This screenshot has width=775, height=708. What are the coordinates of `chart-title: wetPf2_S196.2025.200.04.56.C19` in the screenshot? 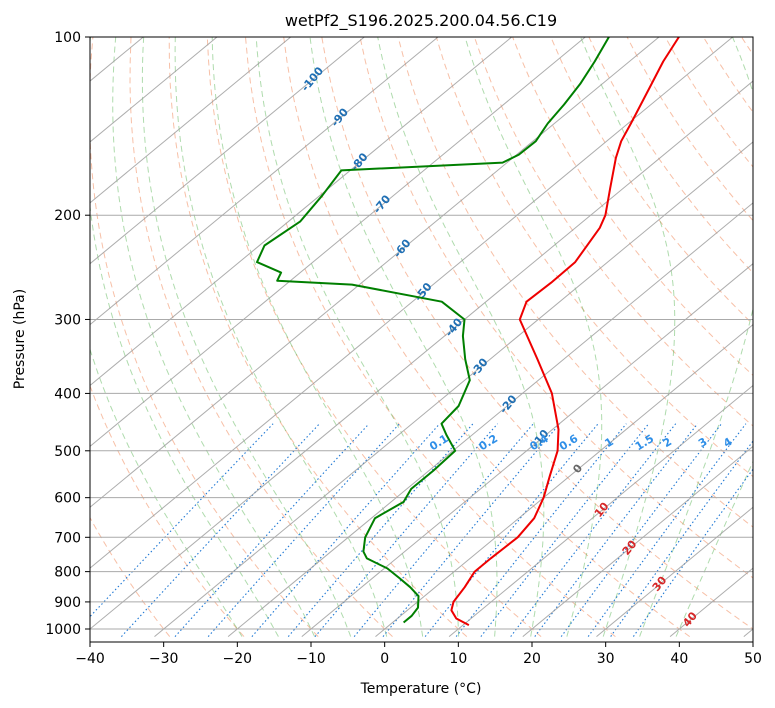 It's located at (421, 21).